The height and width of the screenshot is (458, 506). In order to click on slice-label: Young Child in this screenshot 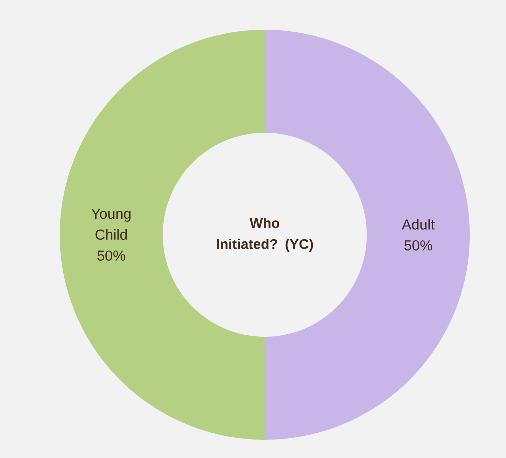, I will do `click(111, 224)`.